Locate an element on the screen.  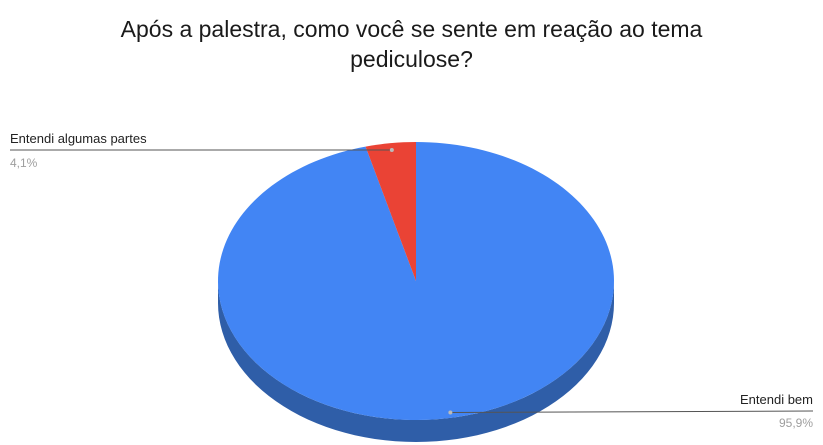
pie-slice-entendi-algumas-partes is located at coordinates (390, 211).